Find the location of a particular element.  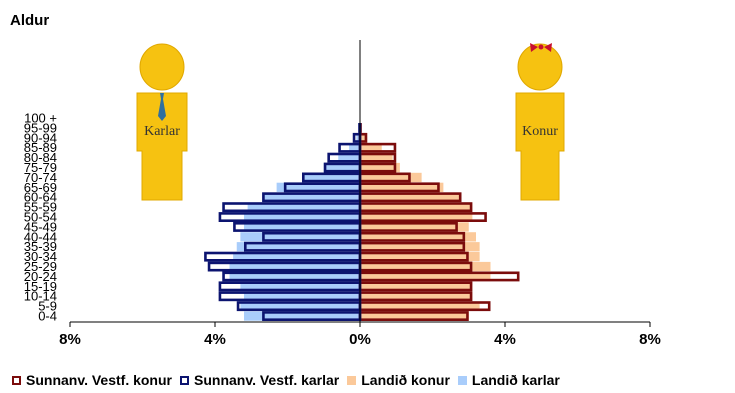

age-label: 40-44 is located at coordinates (40, 236).